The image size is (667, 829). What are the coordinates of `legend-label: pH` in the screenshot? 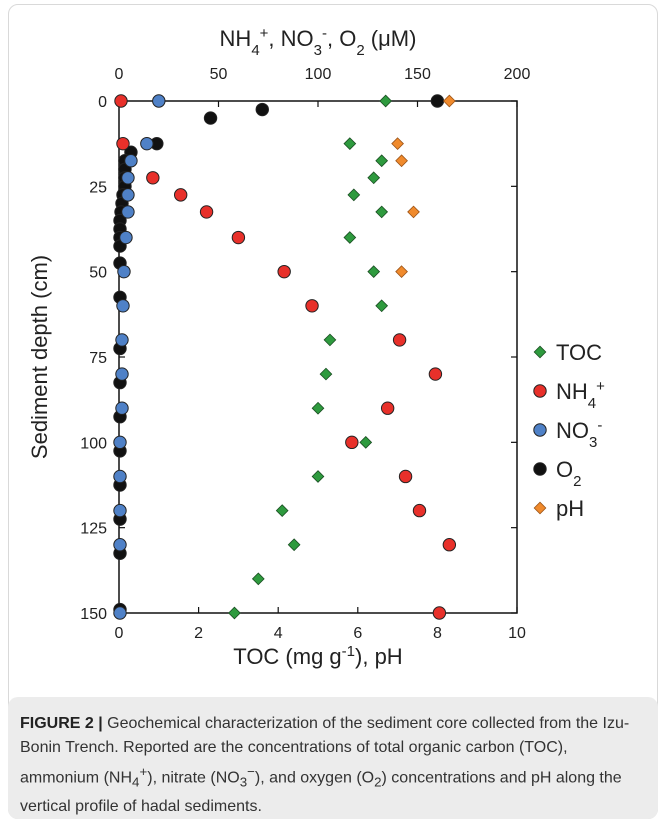 It's located at (570, 508).